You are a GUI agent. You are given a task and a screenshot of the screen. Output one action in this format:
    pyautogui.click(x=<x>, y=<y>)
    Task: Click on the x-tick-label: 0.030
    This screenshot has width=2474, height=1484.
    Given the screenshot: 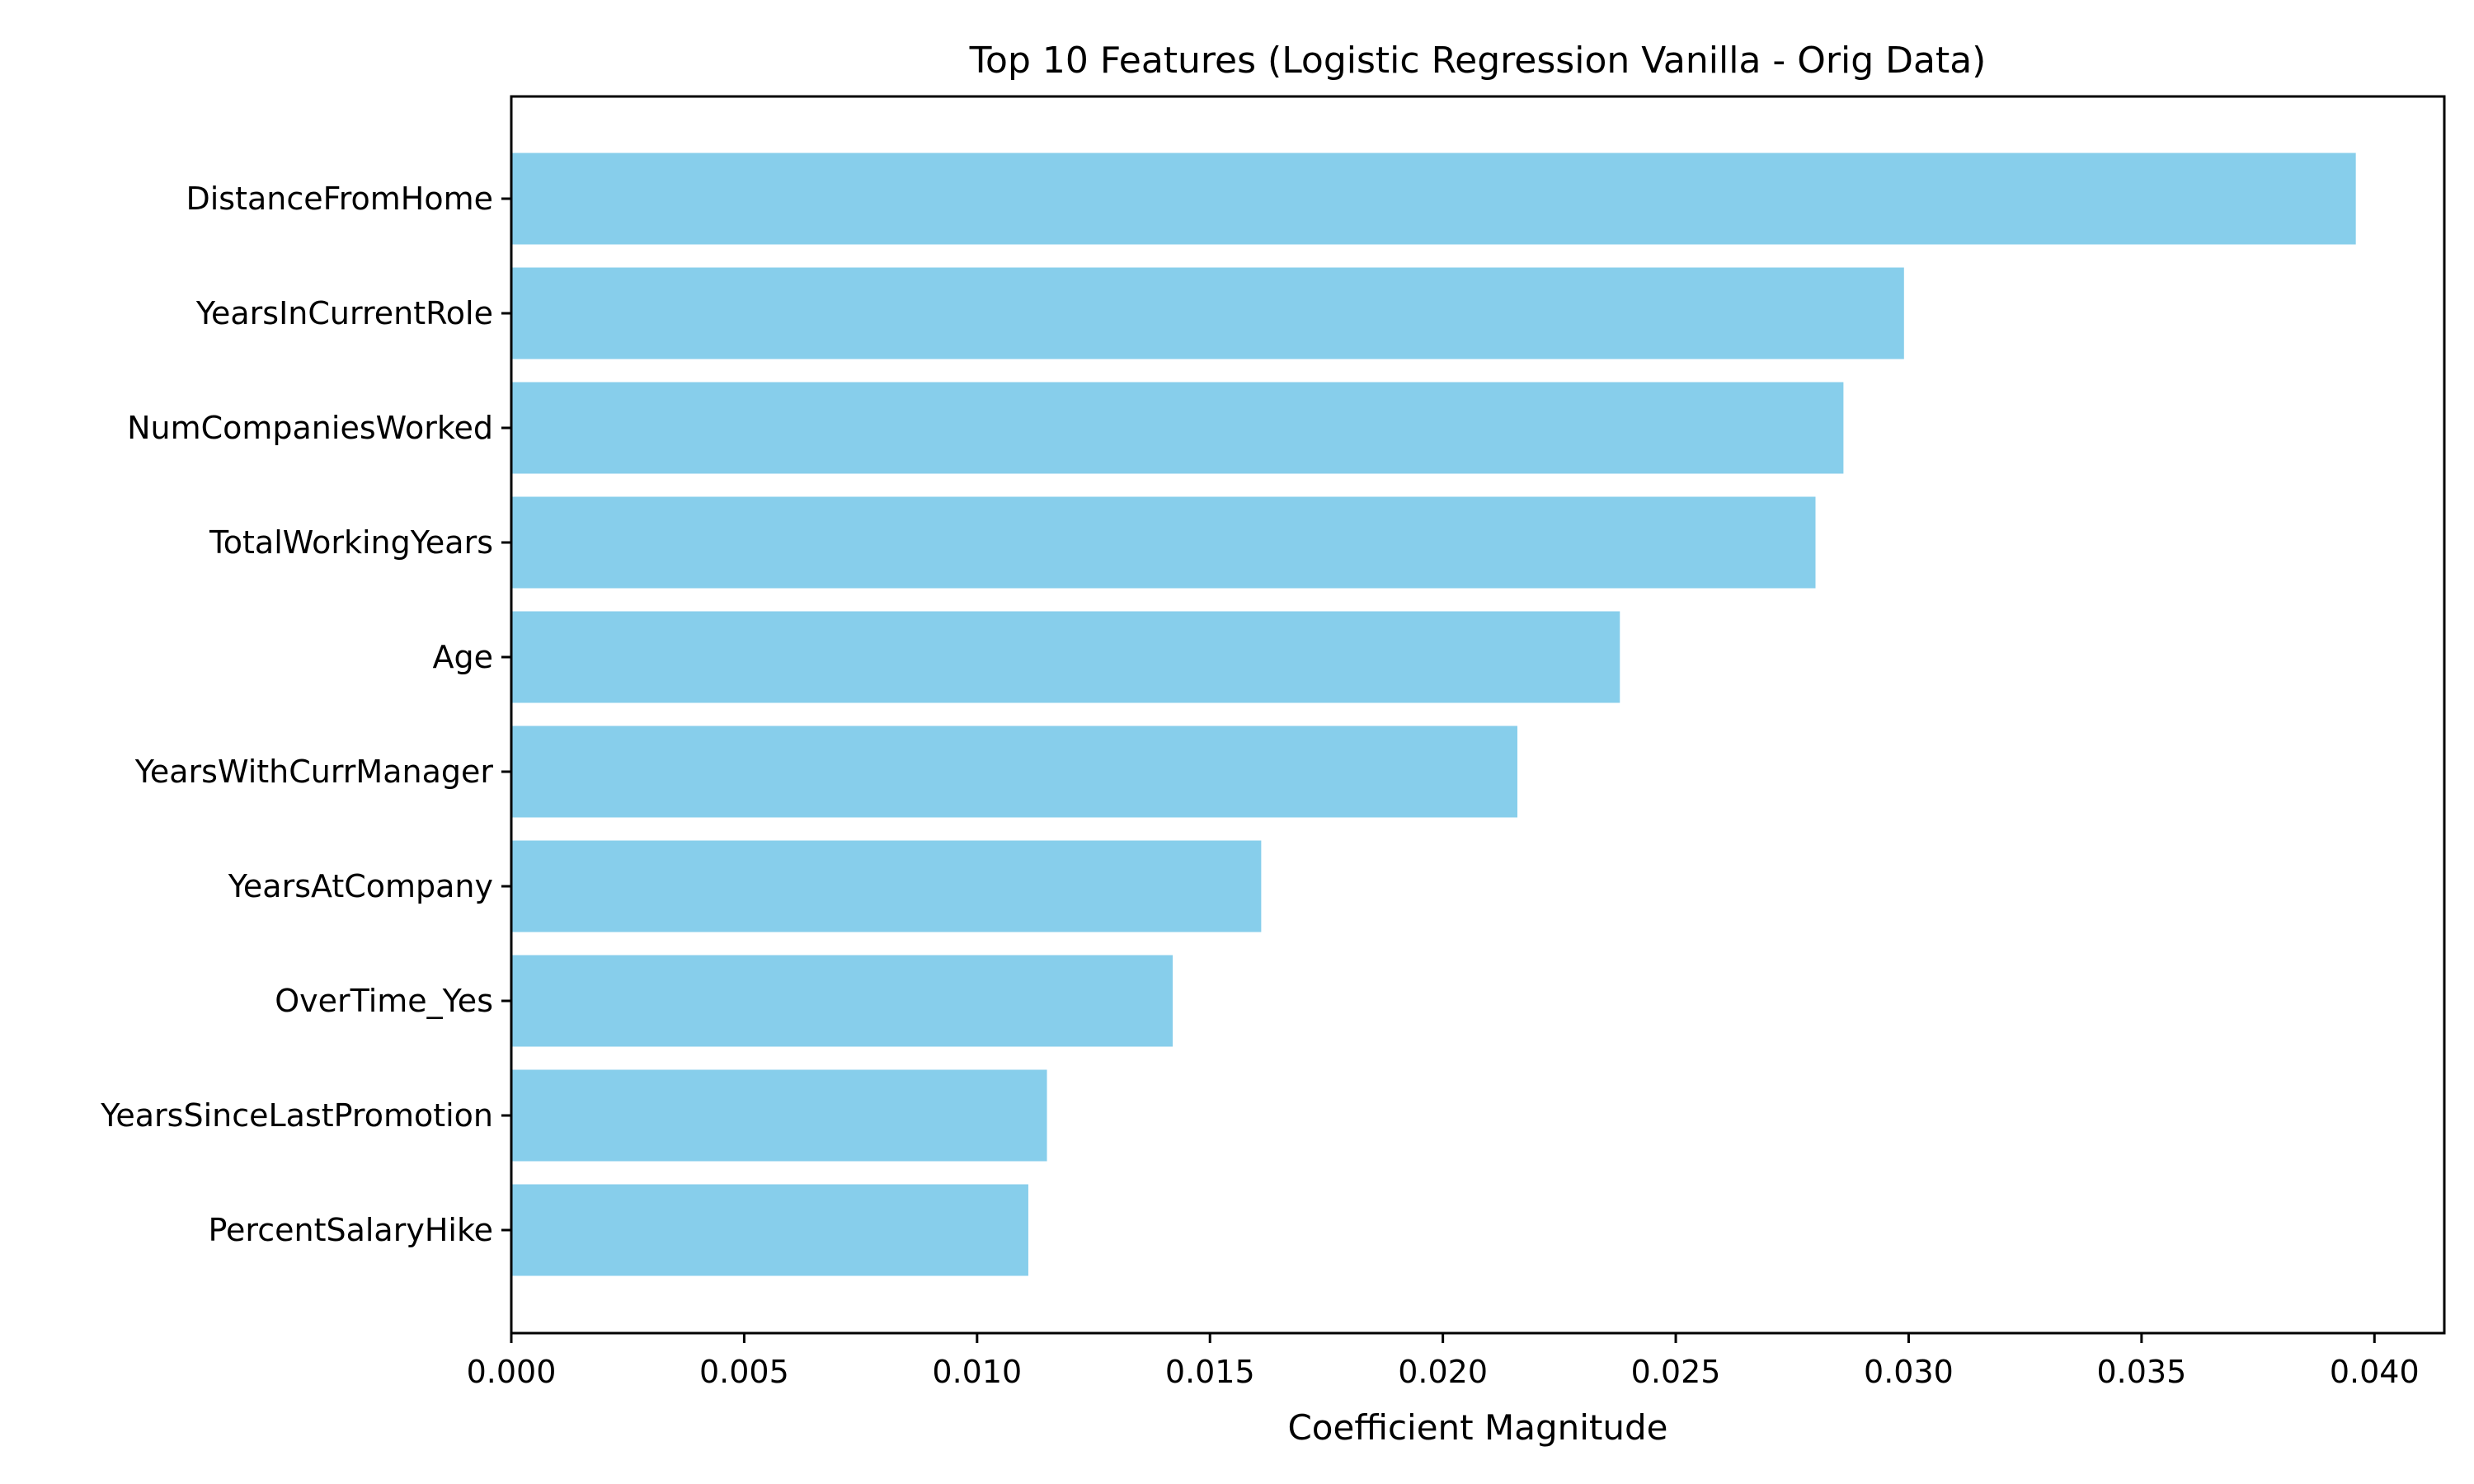 What is the action you would take?
    pyautogui.click(x=1909, y=1372)
    